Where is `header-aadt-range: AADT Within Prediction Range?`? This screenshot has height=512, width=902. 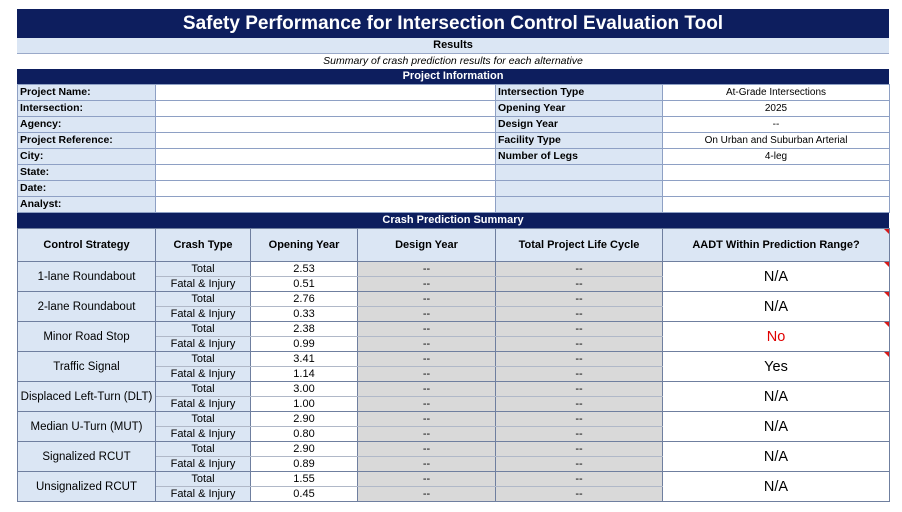 header-aadt-range: AADT Within Prediction Range? is located at coordinates (776, 245).